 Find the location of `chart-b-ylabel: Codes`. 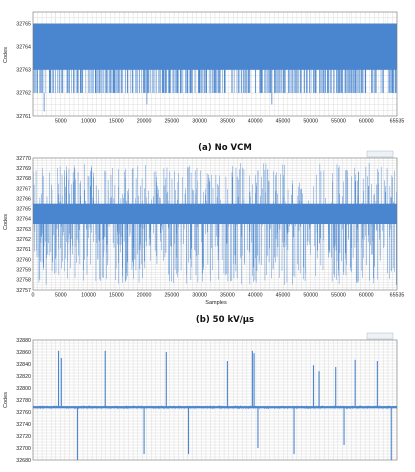

chart-b-ylabel: Codes is located at coordinates (6, 222).